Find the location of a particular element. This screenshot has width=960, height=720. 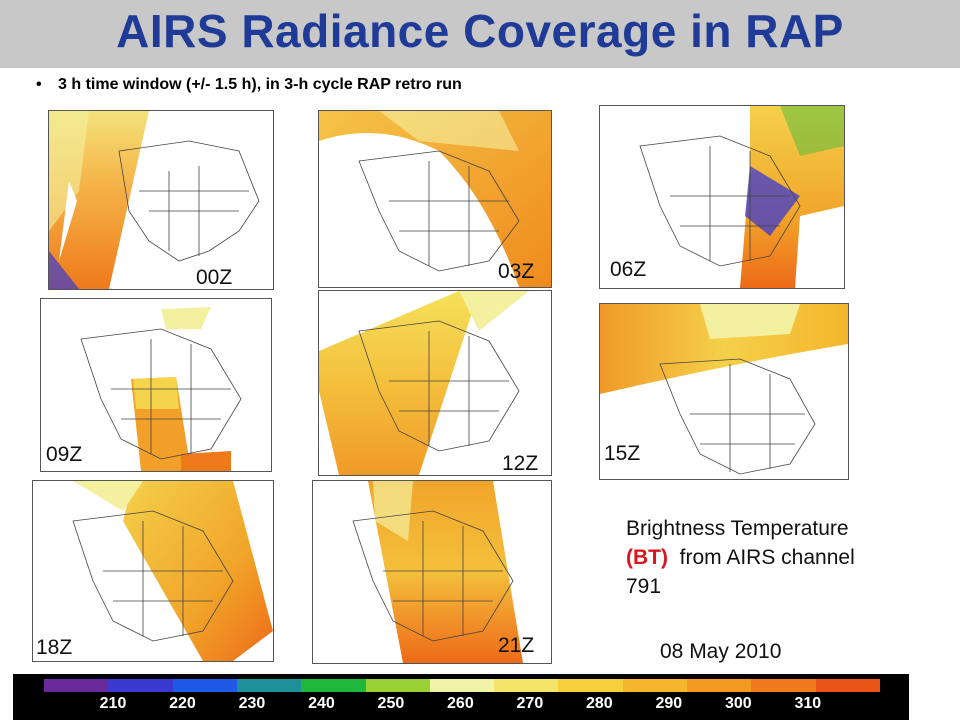

colorbar-tick-label: 270 is located at coordinates (530, 703).